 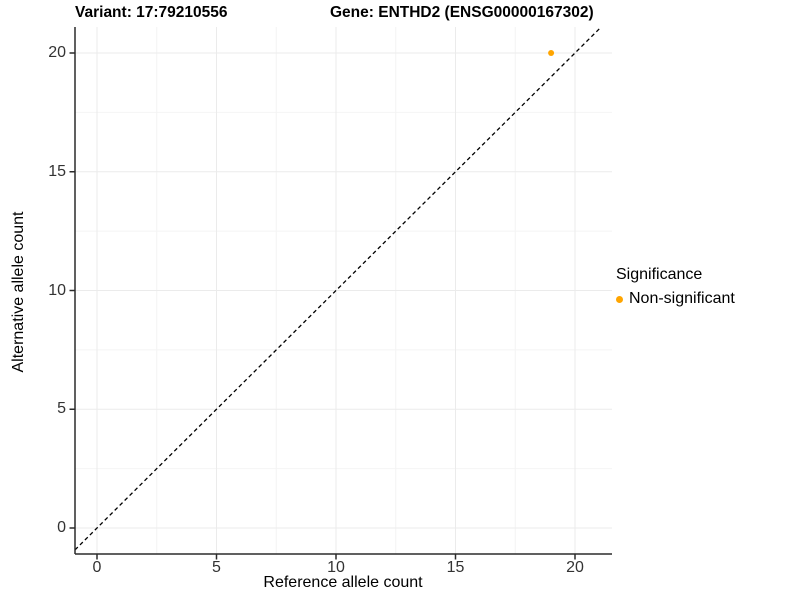 What do you see at coordinates (343, 582) in the screenshot?
I see `x-axis-title: Reference allele count` at bounding box center [343, 582].